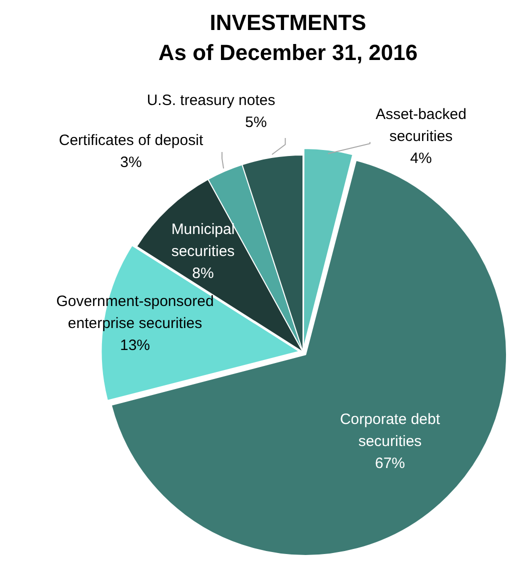  Describe the element at coordinates (211, 101) in the screenshot. I see `slice-label: U.S. treasury notes` at that location.